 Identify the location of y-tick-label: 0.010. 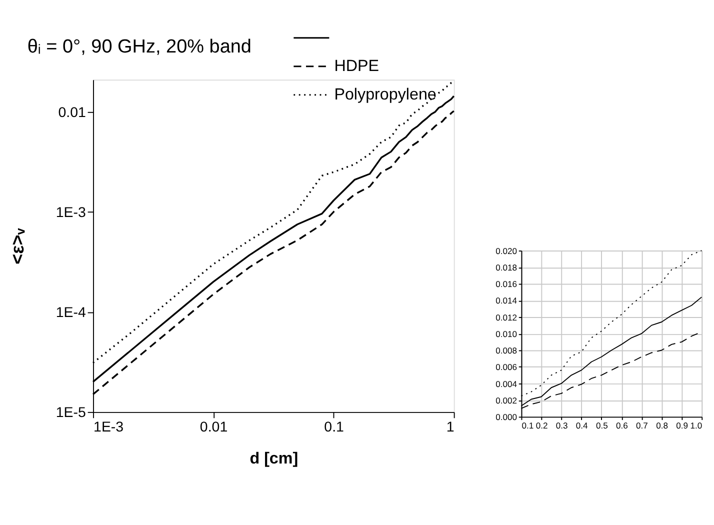
(507, 333).